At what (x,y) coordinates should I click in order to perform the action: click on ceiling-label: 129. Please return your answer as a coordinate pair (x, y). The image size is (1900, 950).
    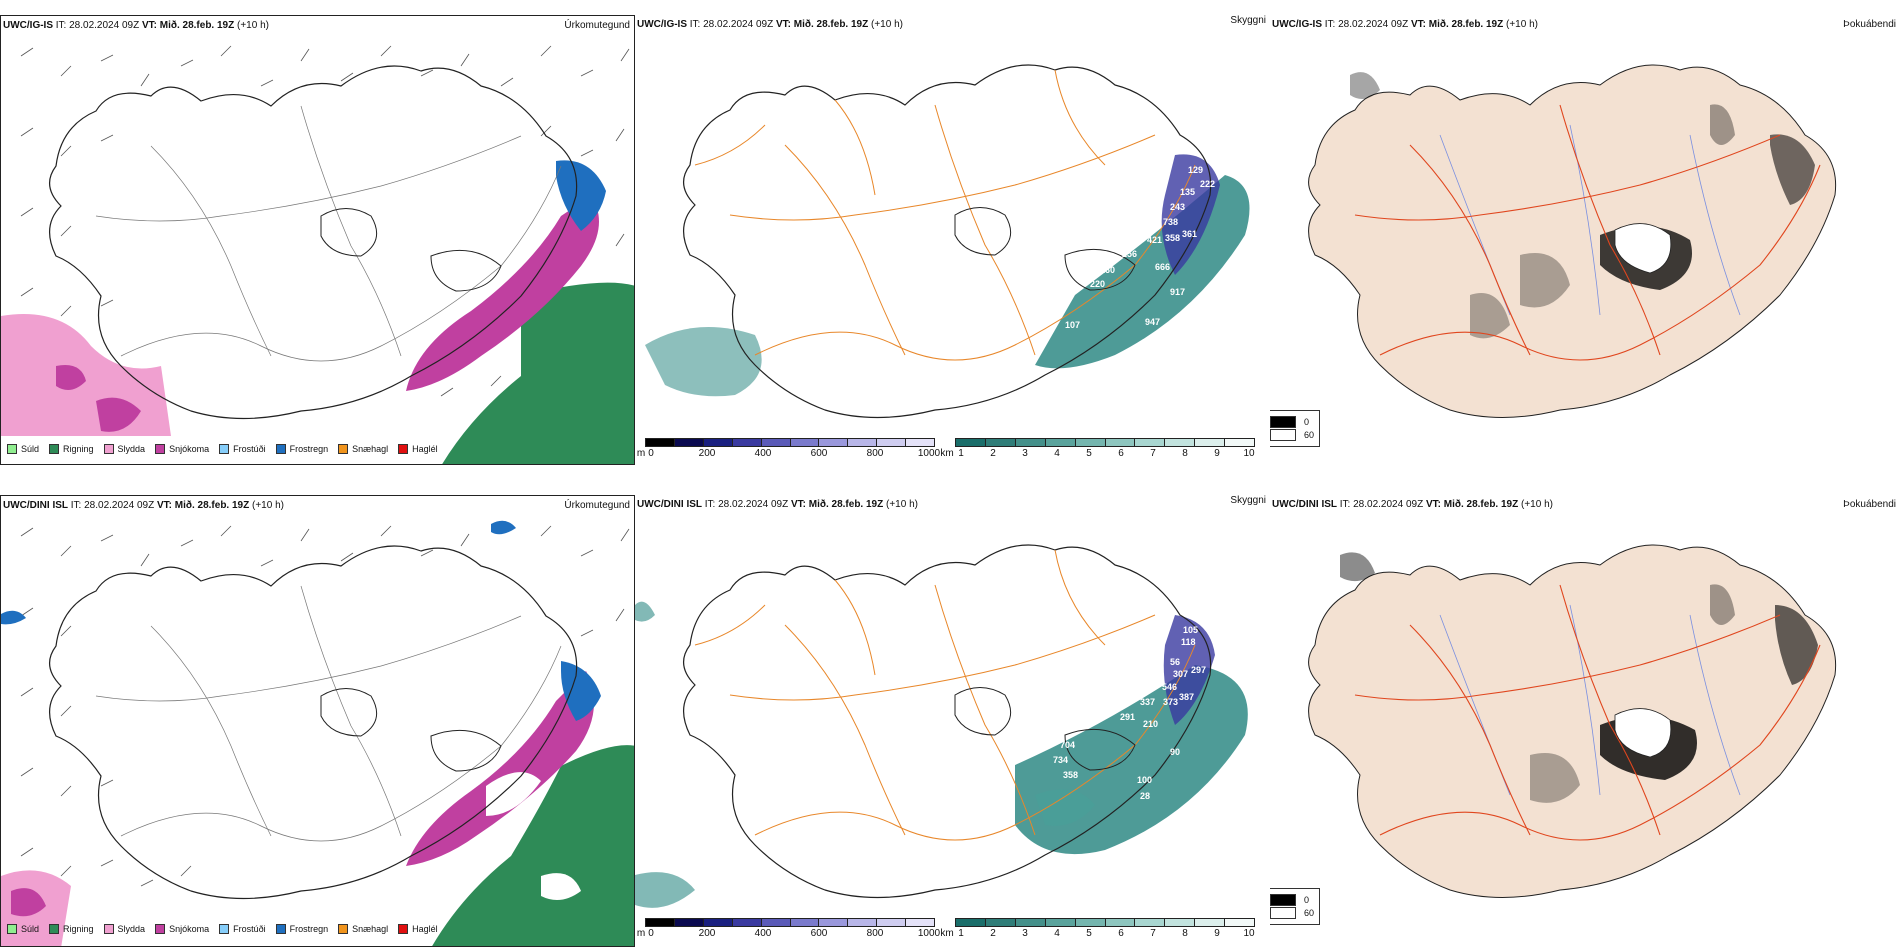
    Looking at the image, I should click on (1195, 170).